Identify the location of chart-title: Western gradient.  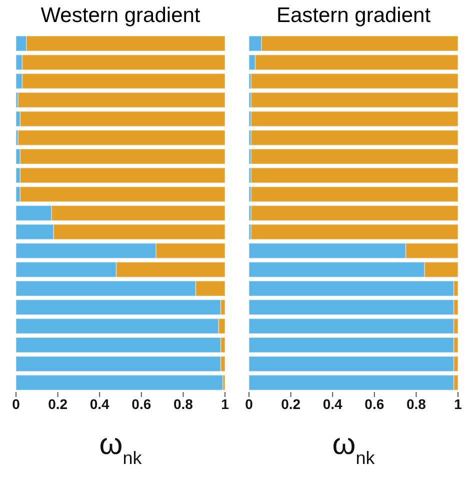
(121, 16).